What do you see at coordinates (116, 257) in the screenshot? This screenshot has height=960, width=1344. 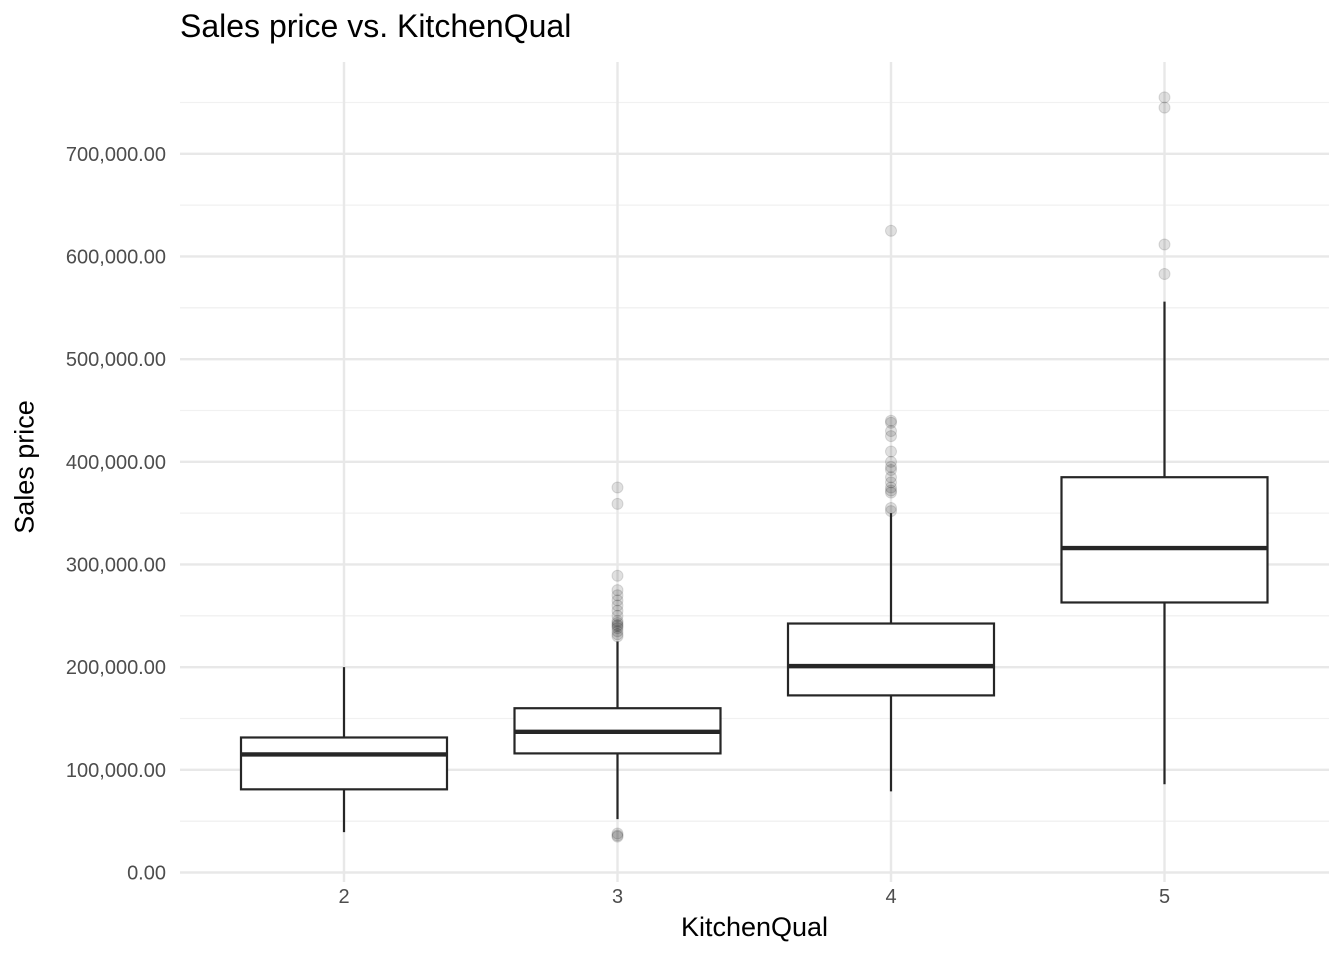 I see `y-tick-label: 600,000.00` at bounding box center [116, 257].